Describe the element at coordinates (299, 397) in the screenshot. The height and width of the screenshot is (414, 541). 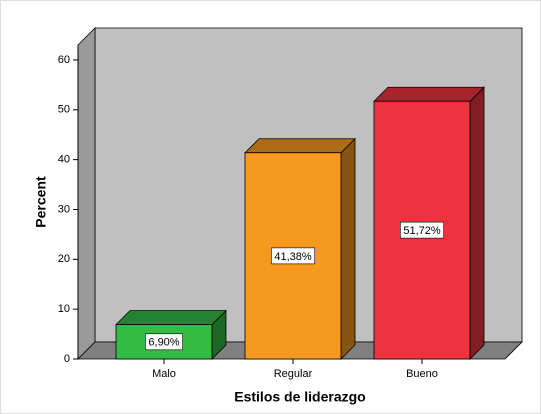
I see `x-axis-title: Estilos de liderazgo` at that location.